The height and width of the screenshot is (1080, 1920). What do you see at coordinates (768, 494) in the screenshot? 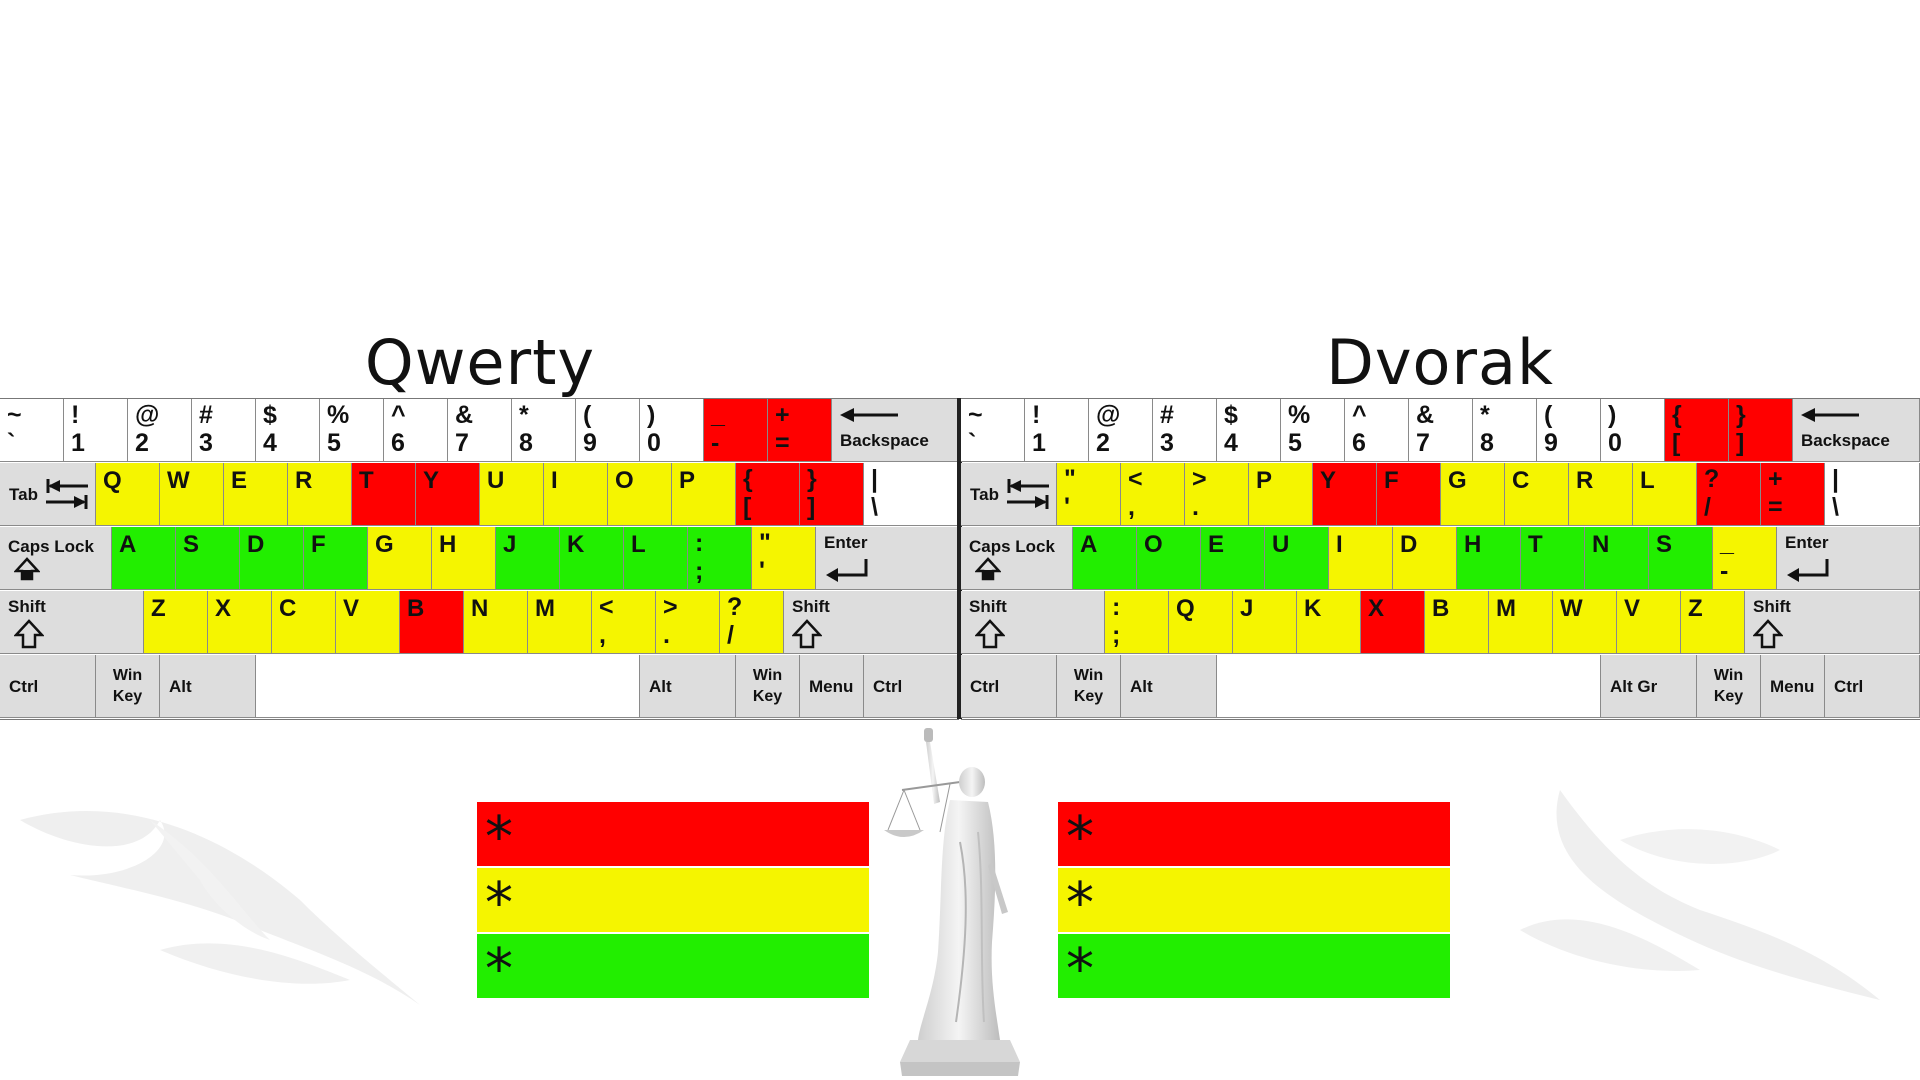
I see `qwerty-sym-key: {[` at bounding box center [768, 494].